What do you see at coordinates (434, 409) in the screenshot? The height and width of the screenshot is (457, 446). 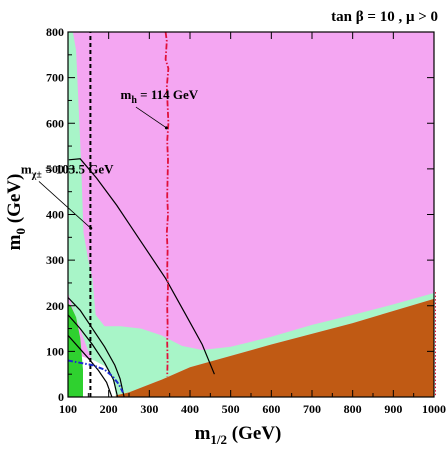 I see `x-tick-label: 1000` at bounding box center [434, 409].